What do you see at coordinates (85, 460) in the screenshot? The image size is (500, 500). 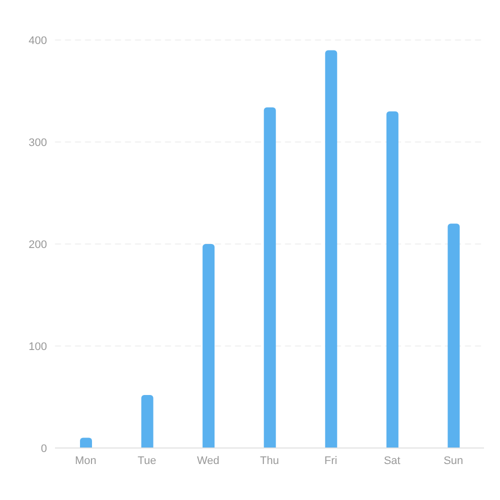 I see `x-tick-label: Mon` at bounding box center [85, 460].